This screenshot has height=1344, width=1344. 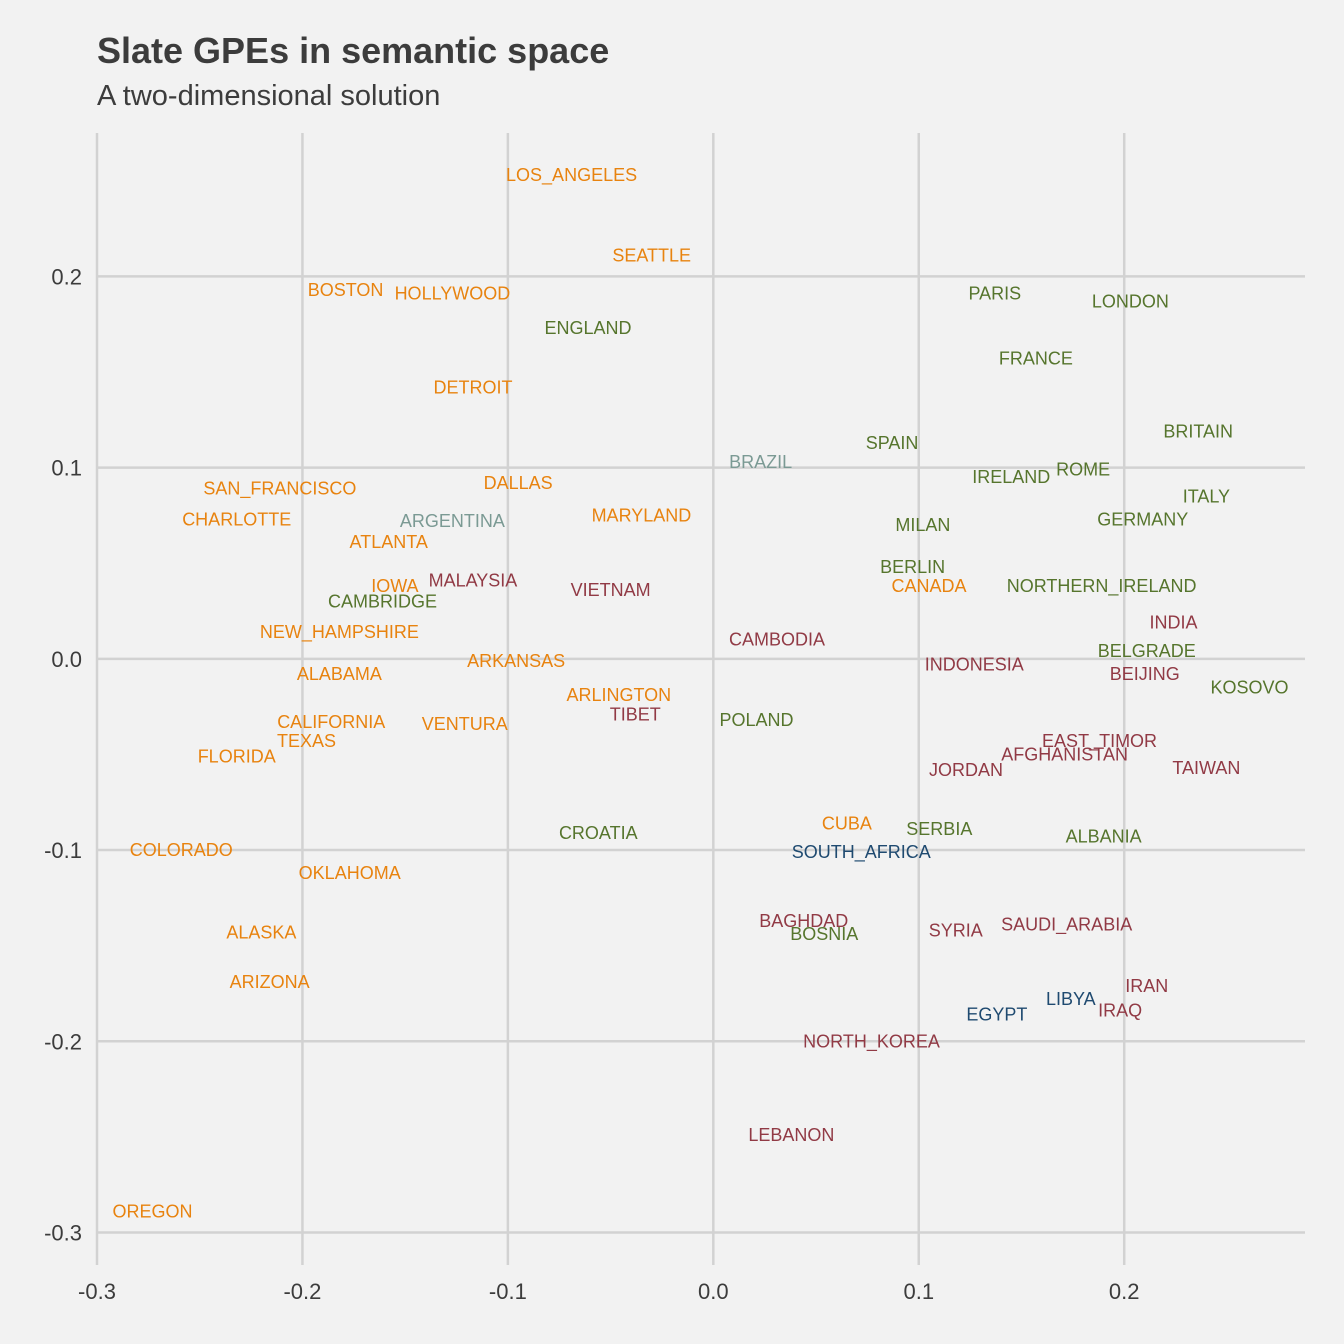 I want to click on point-label-italy: ITALY, so click(x=1206, y=496).